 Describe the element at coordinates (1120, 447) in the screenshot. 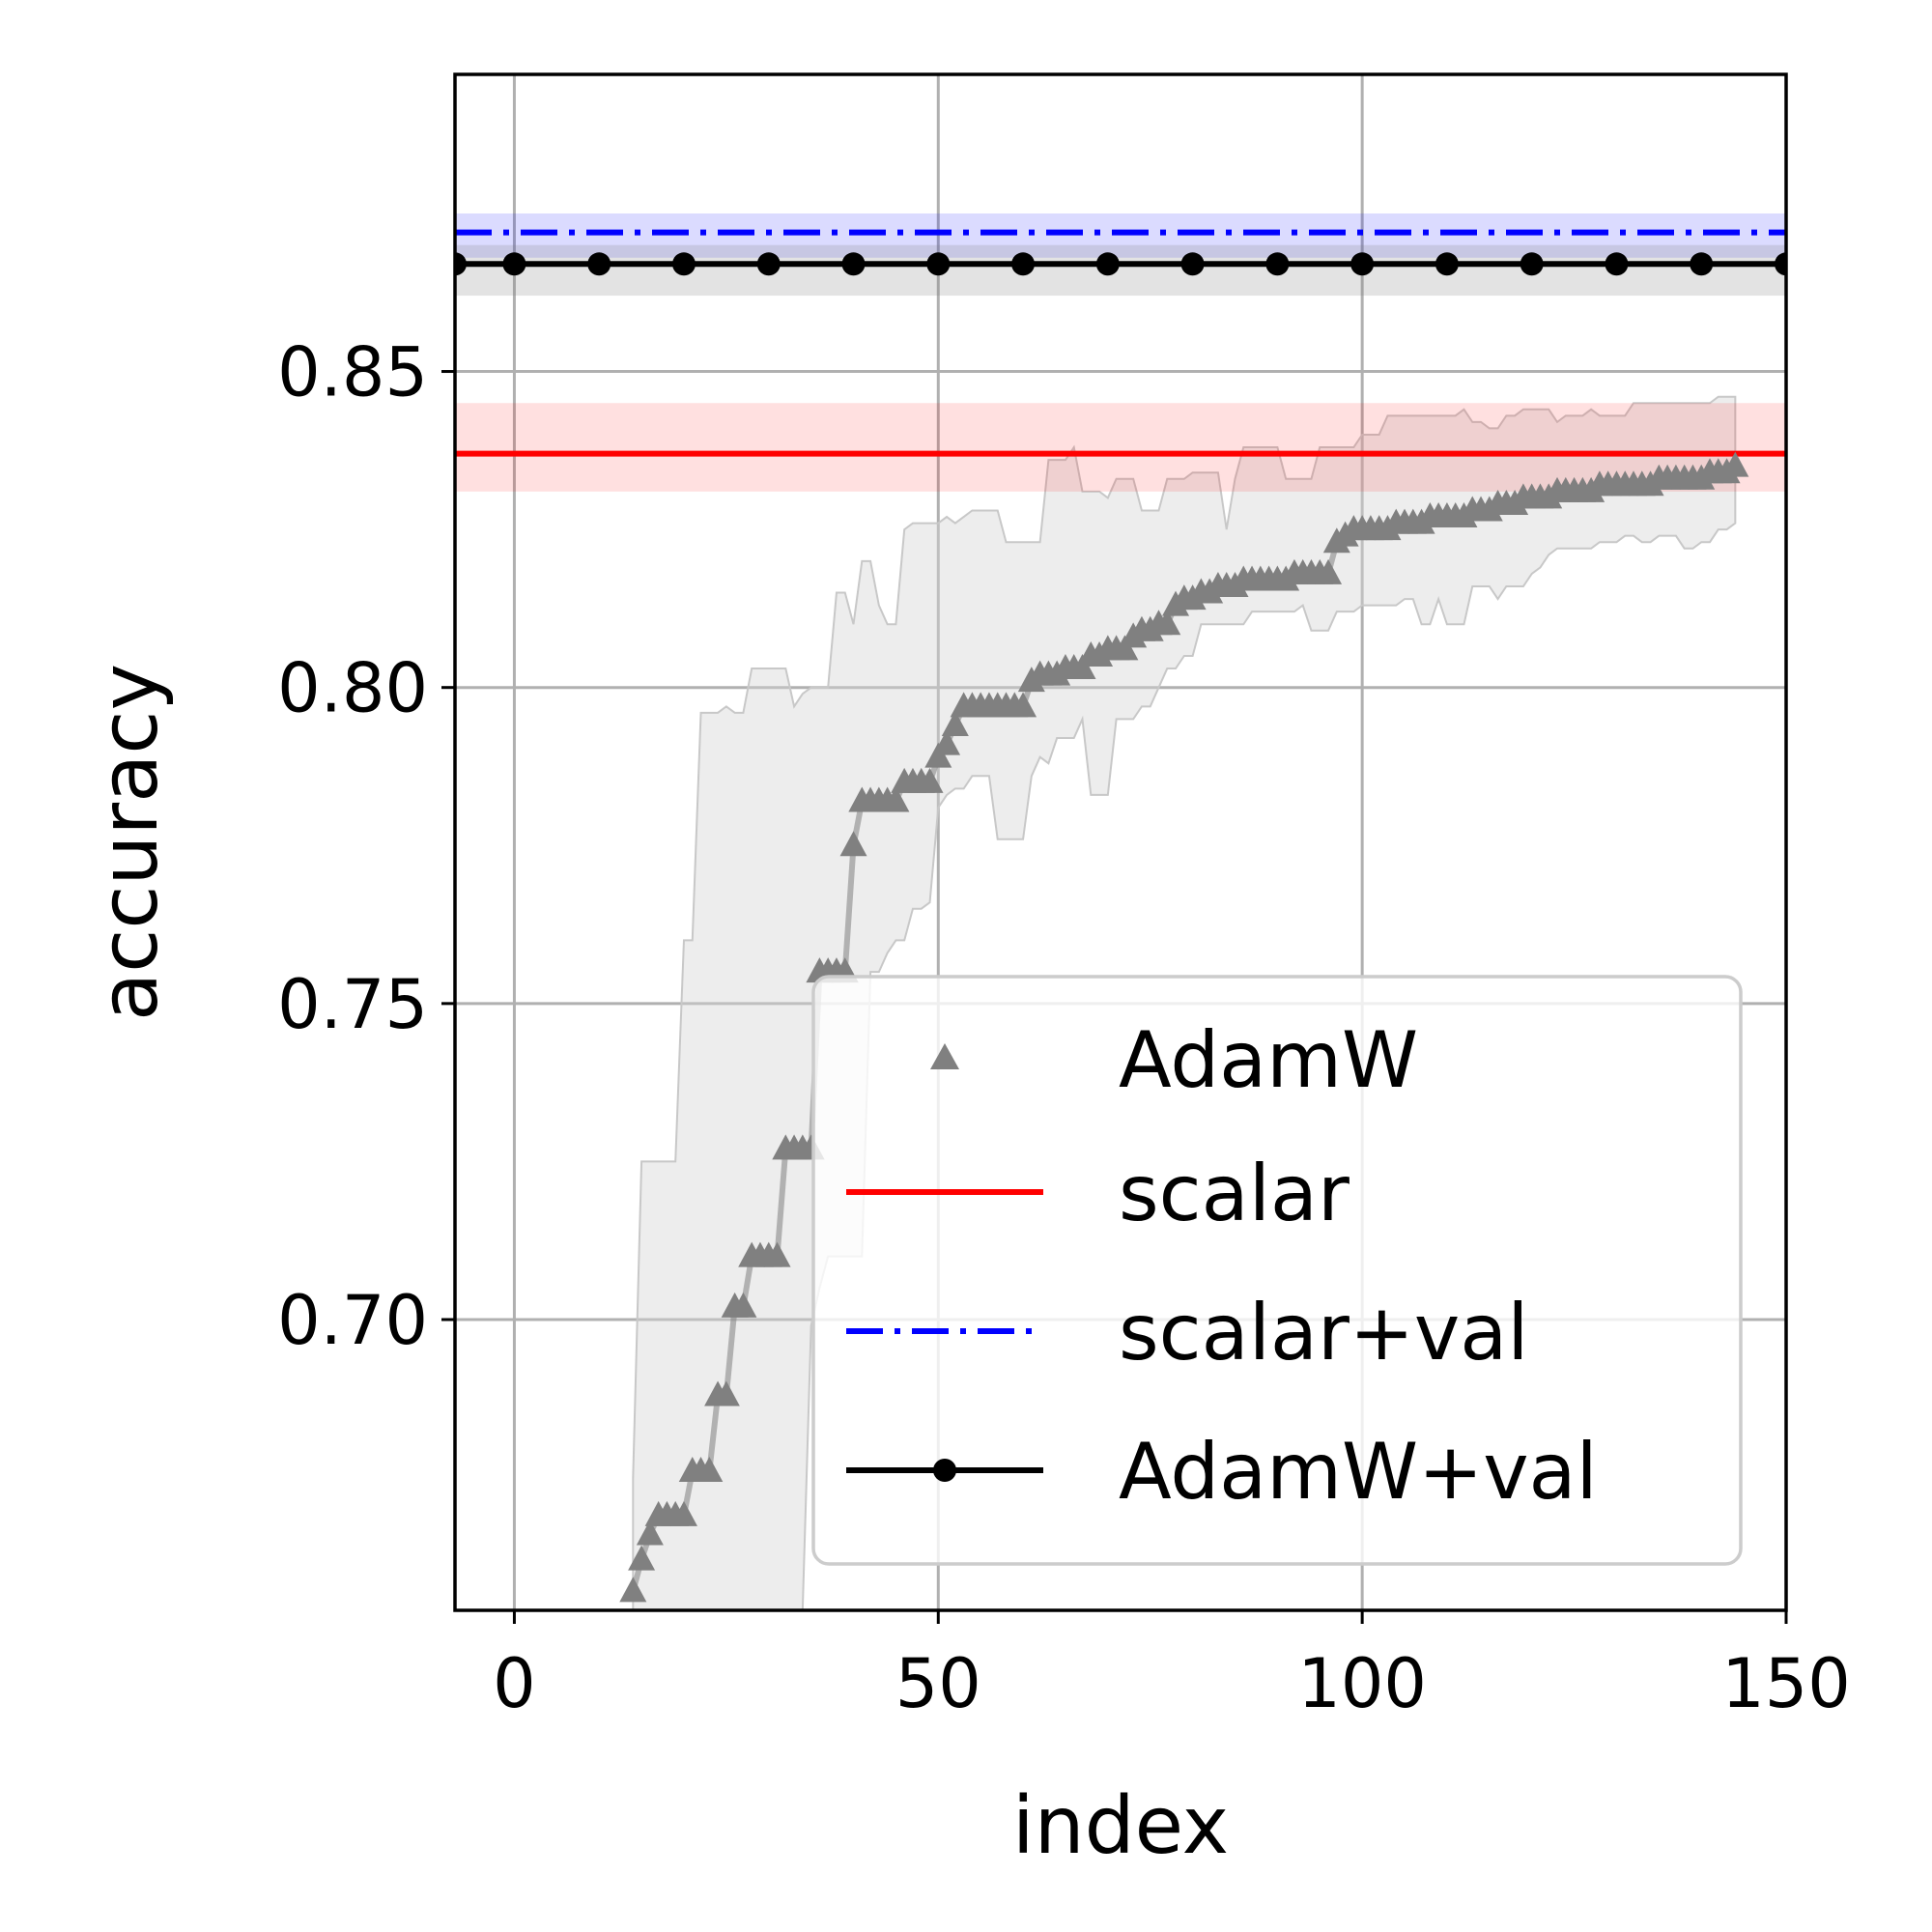

I see `scalar-band` at that location.